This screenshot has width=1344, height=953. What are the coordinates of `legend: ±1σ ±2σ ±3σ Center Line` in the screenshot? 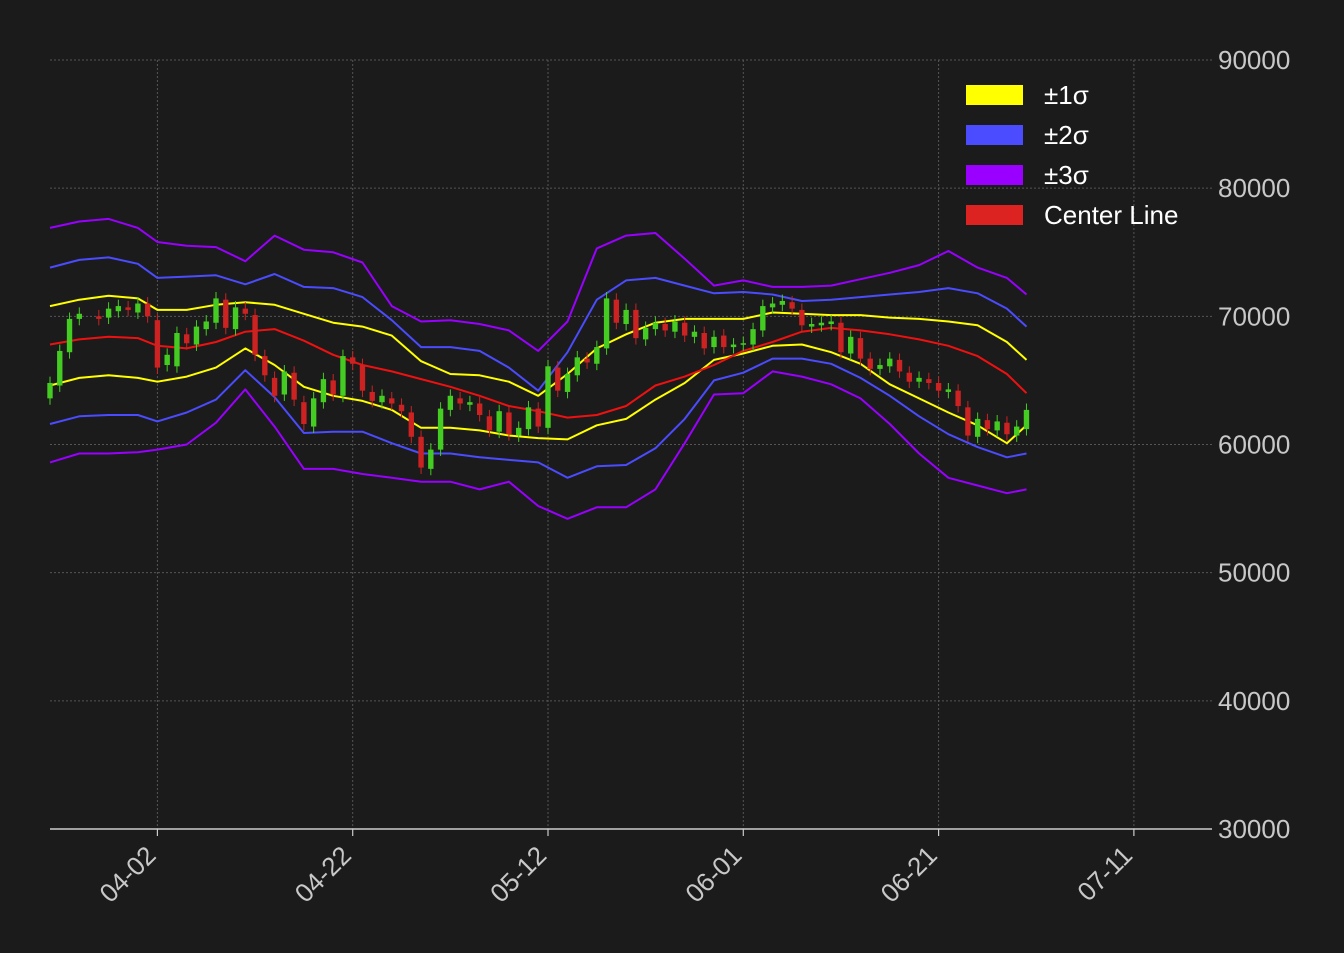 It's located at (1072, 155).